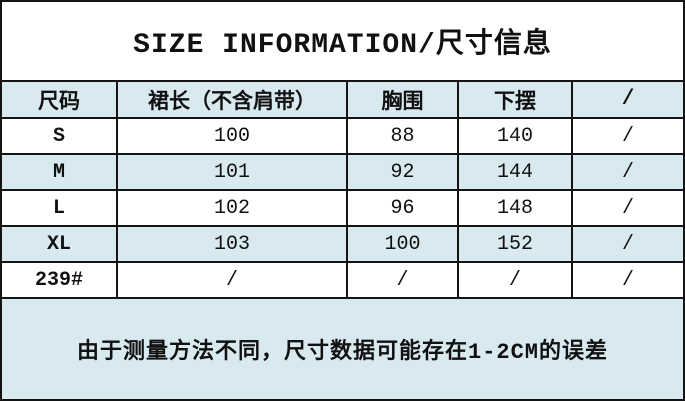  I want to click on header-cell: 裙长（不含肩带）, so click(232, 100).